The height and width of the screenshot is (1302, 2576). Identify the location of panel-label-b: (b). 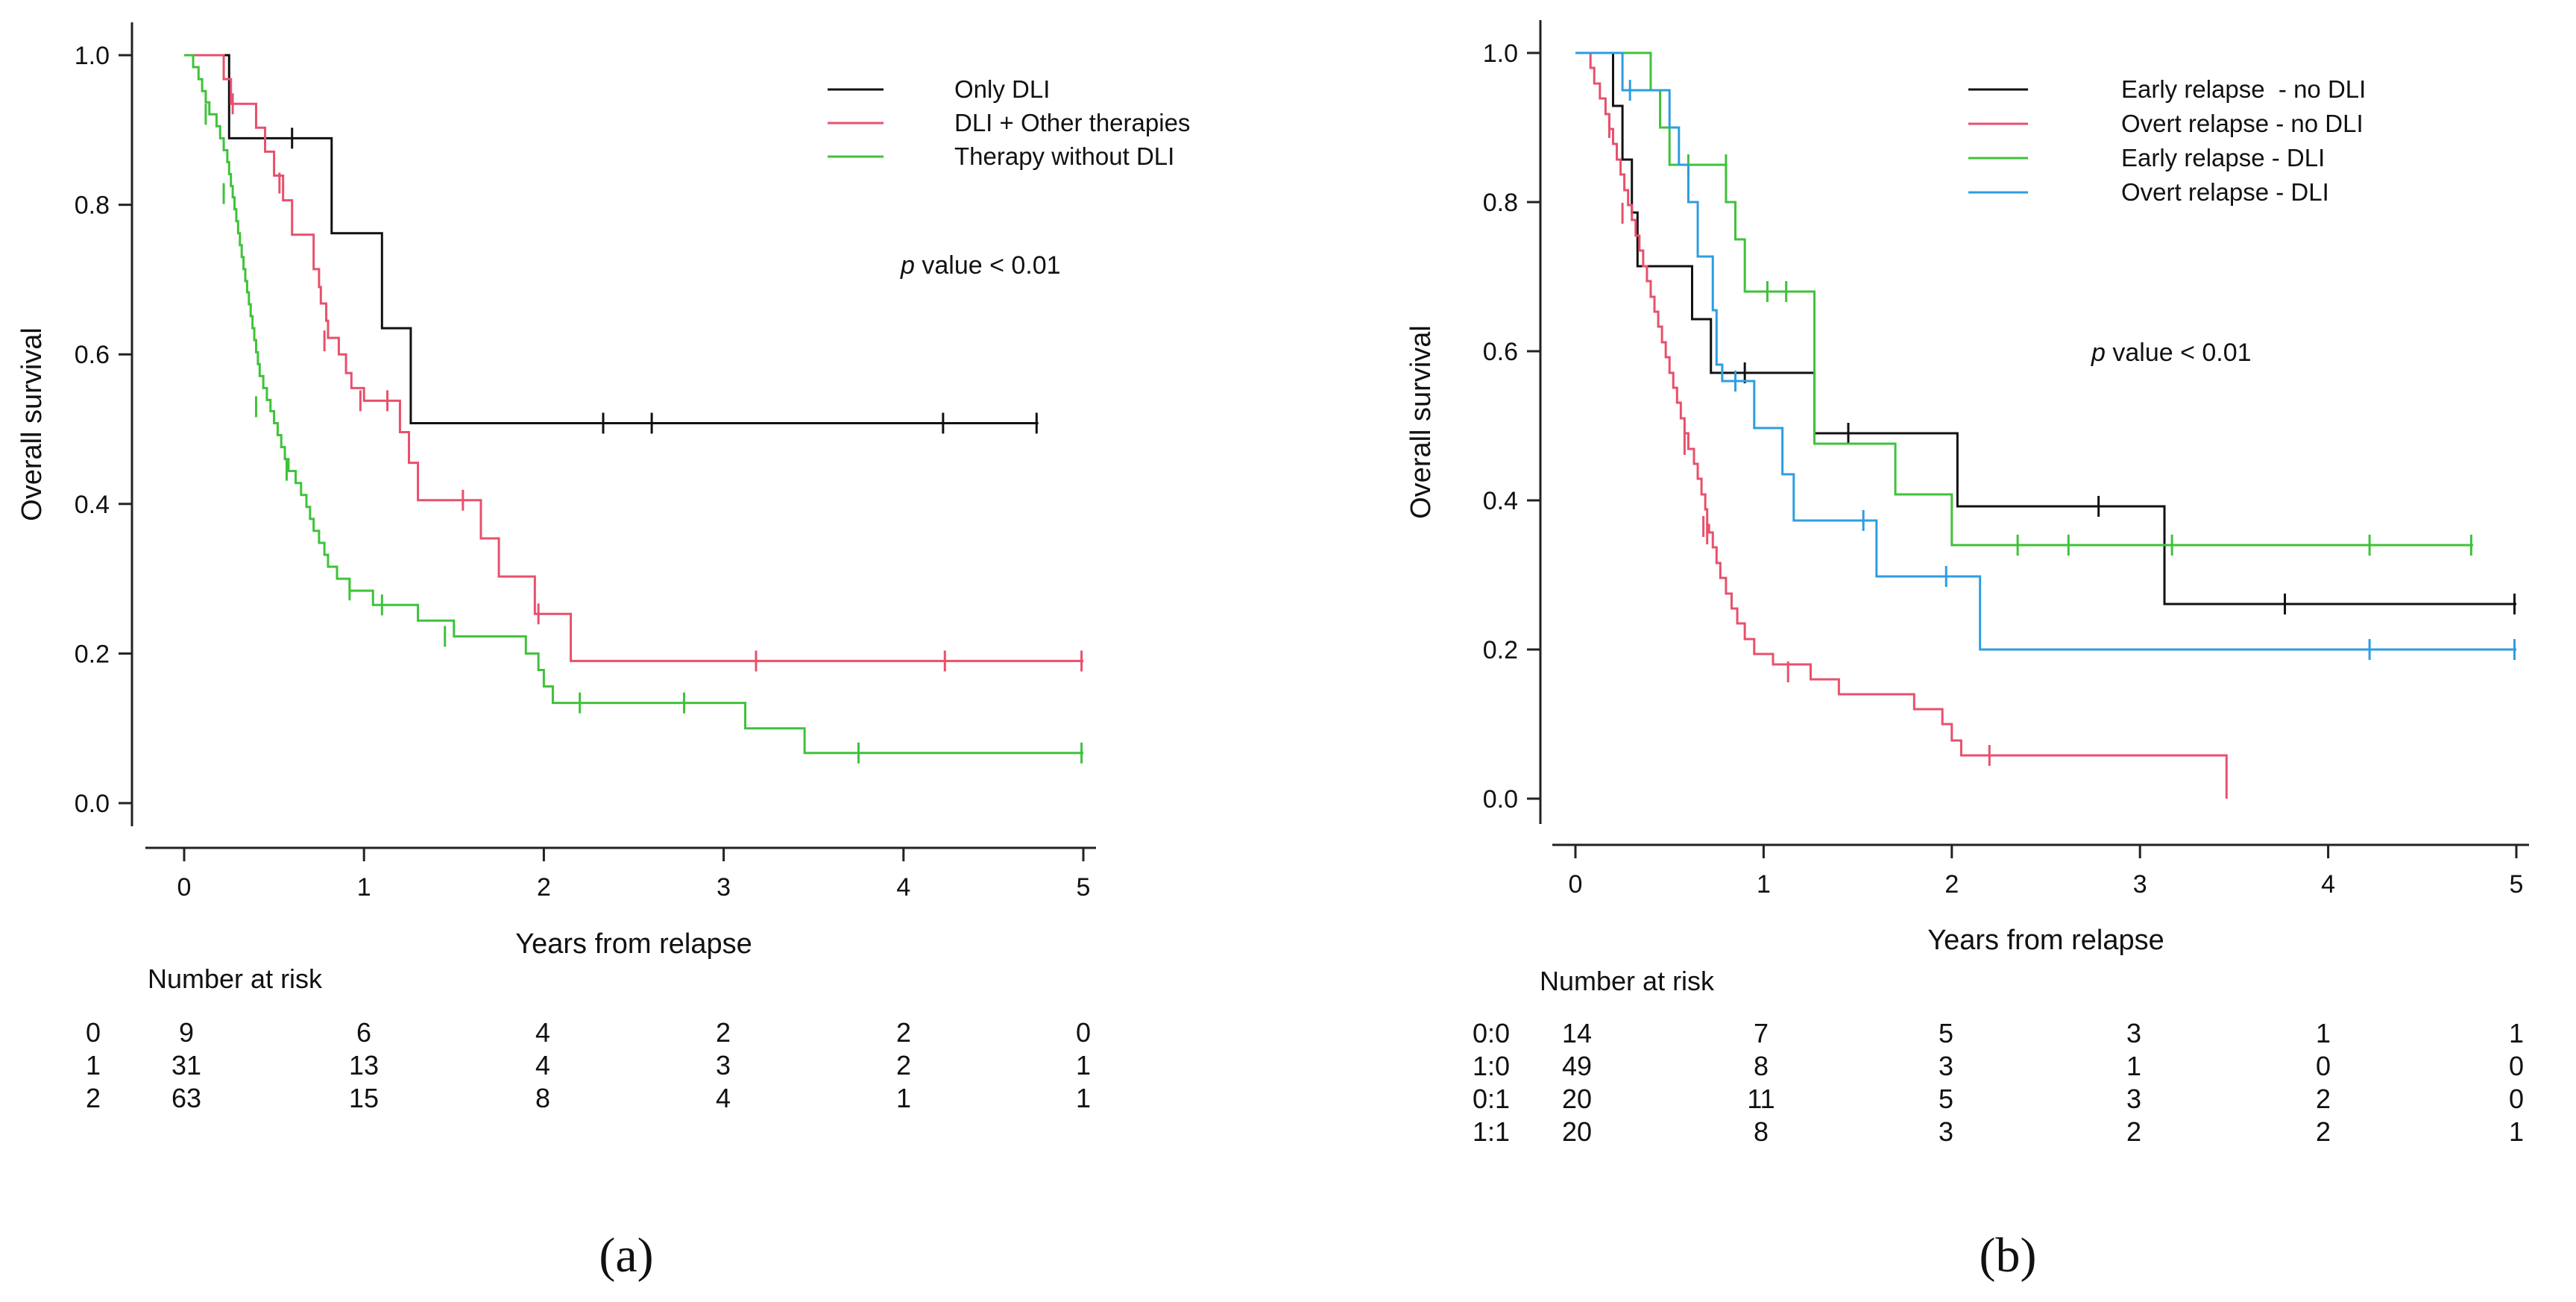
(2009, 1256).